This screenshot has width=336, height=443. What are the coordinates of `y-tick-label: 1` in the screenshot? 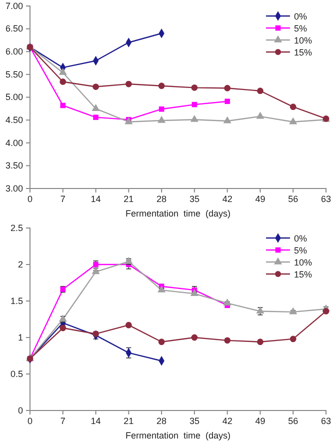 It's located at (20, 337).